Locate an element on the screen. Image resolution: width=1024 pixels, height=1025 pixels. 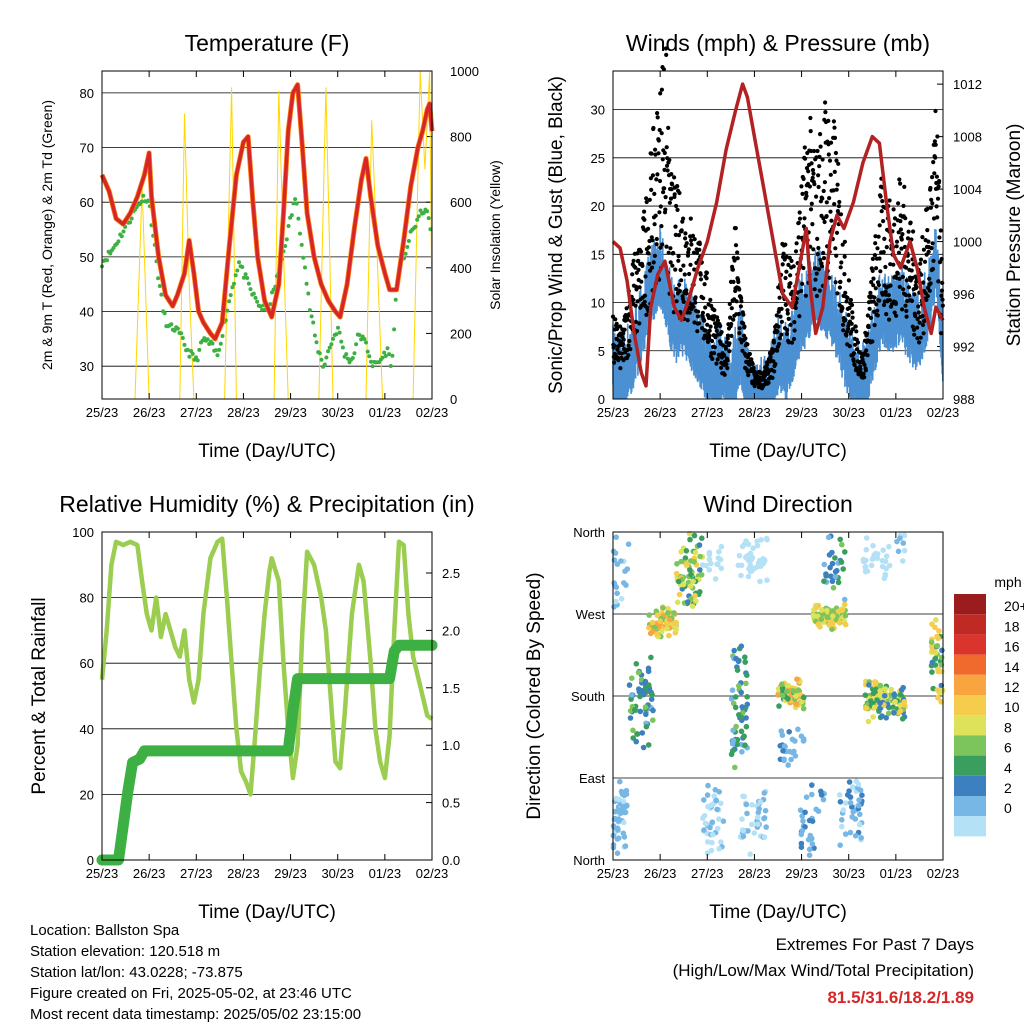
y-right-tick-label: 0.0 is located at coordinates (451, 860).